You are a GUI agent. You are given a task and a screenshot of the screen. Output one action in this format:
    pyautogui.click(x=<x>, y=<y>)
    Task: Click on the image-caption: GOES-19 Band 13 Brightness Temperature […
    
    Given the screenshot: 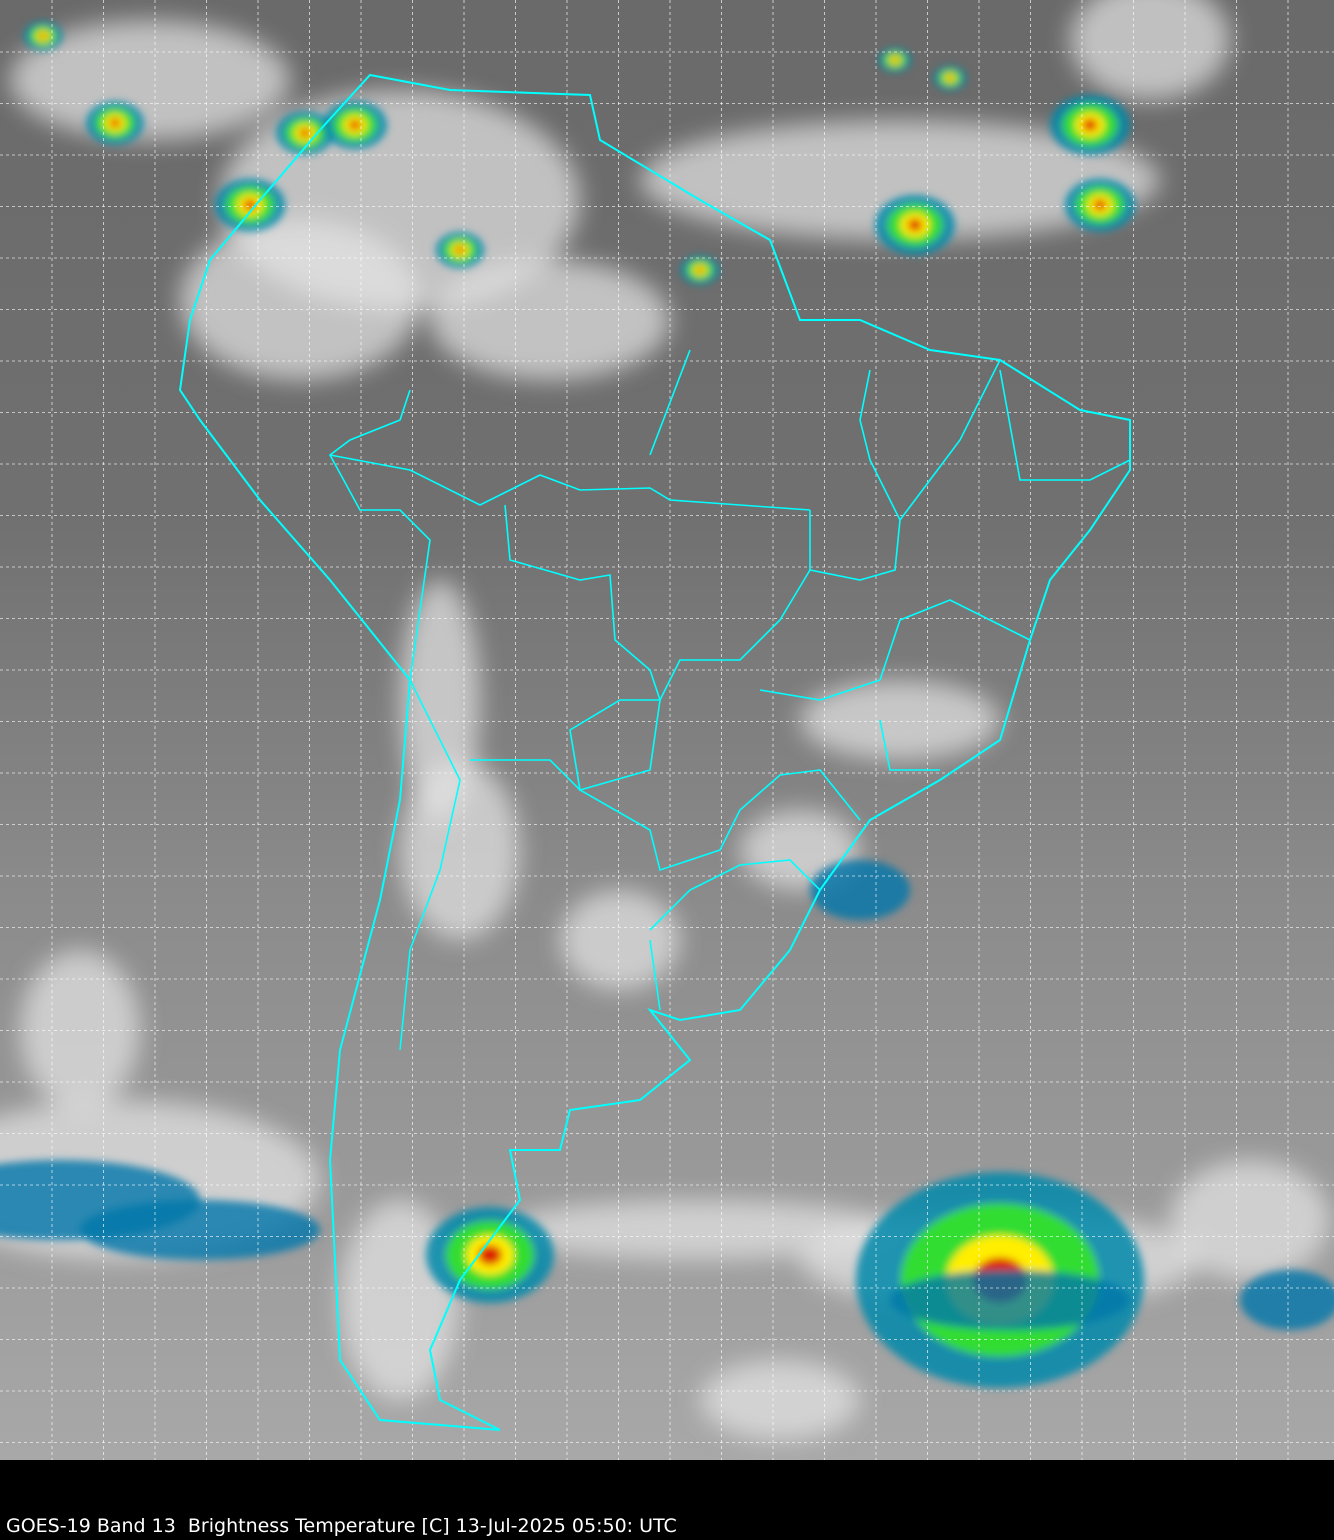 What is the action you would take?
    pyautogui.click(x=341, y=1526)
    